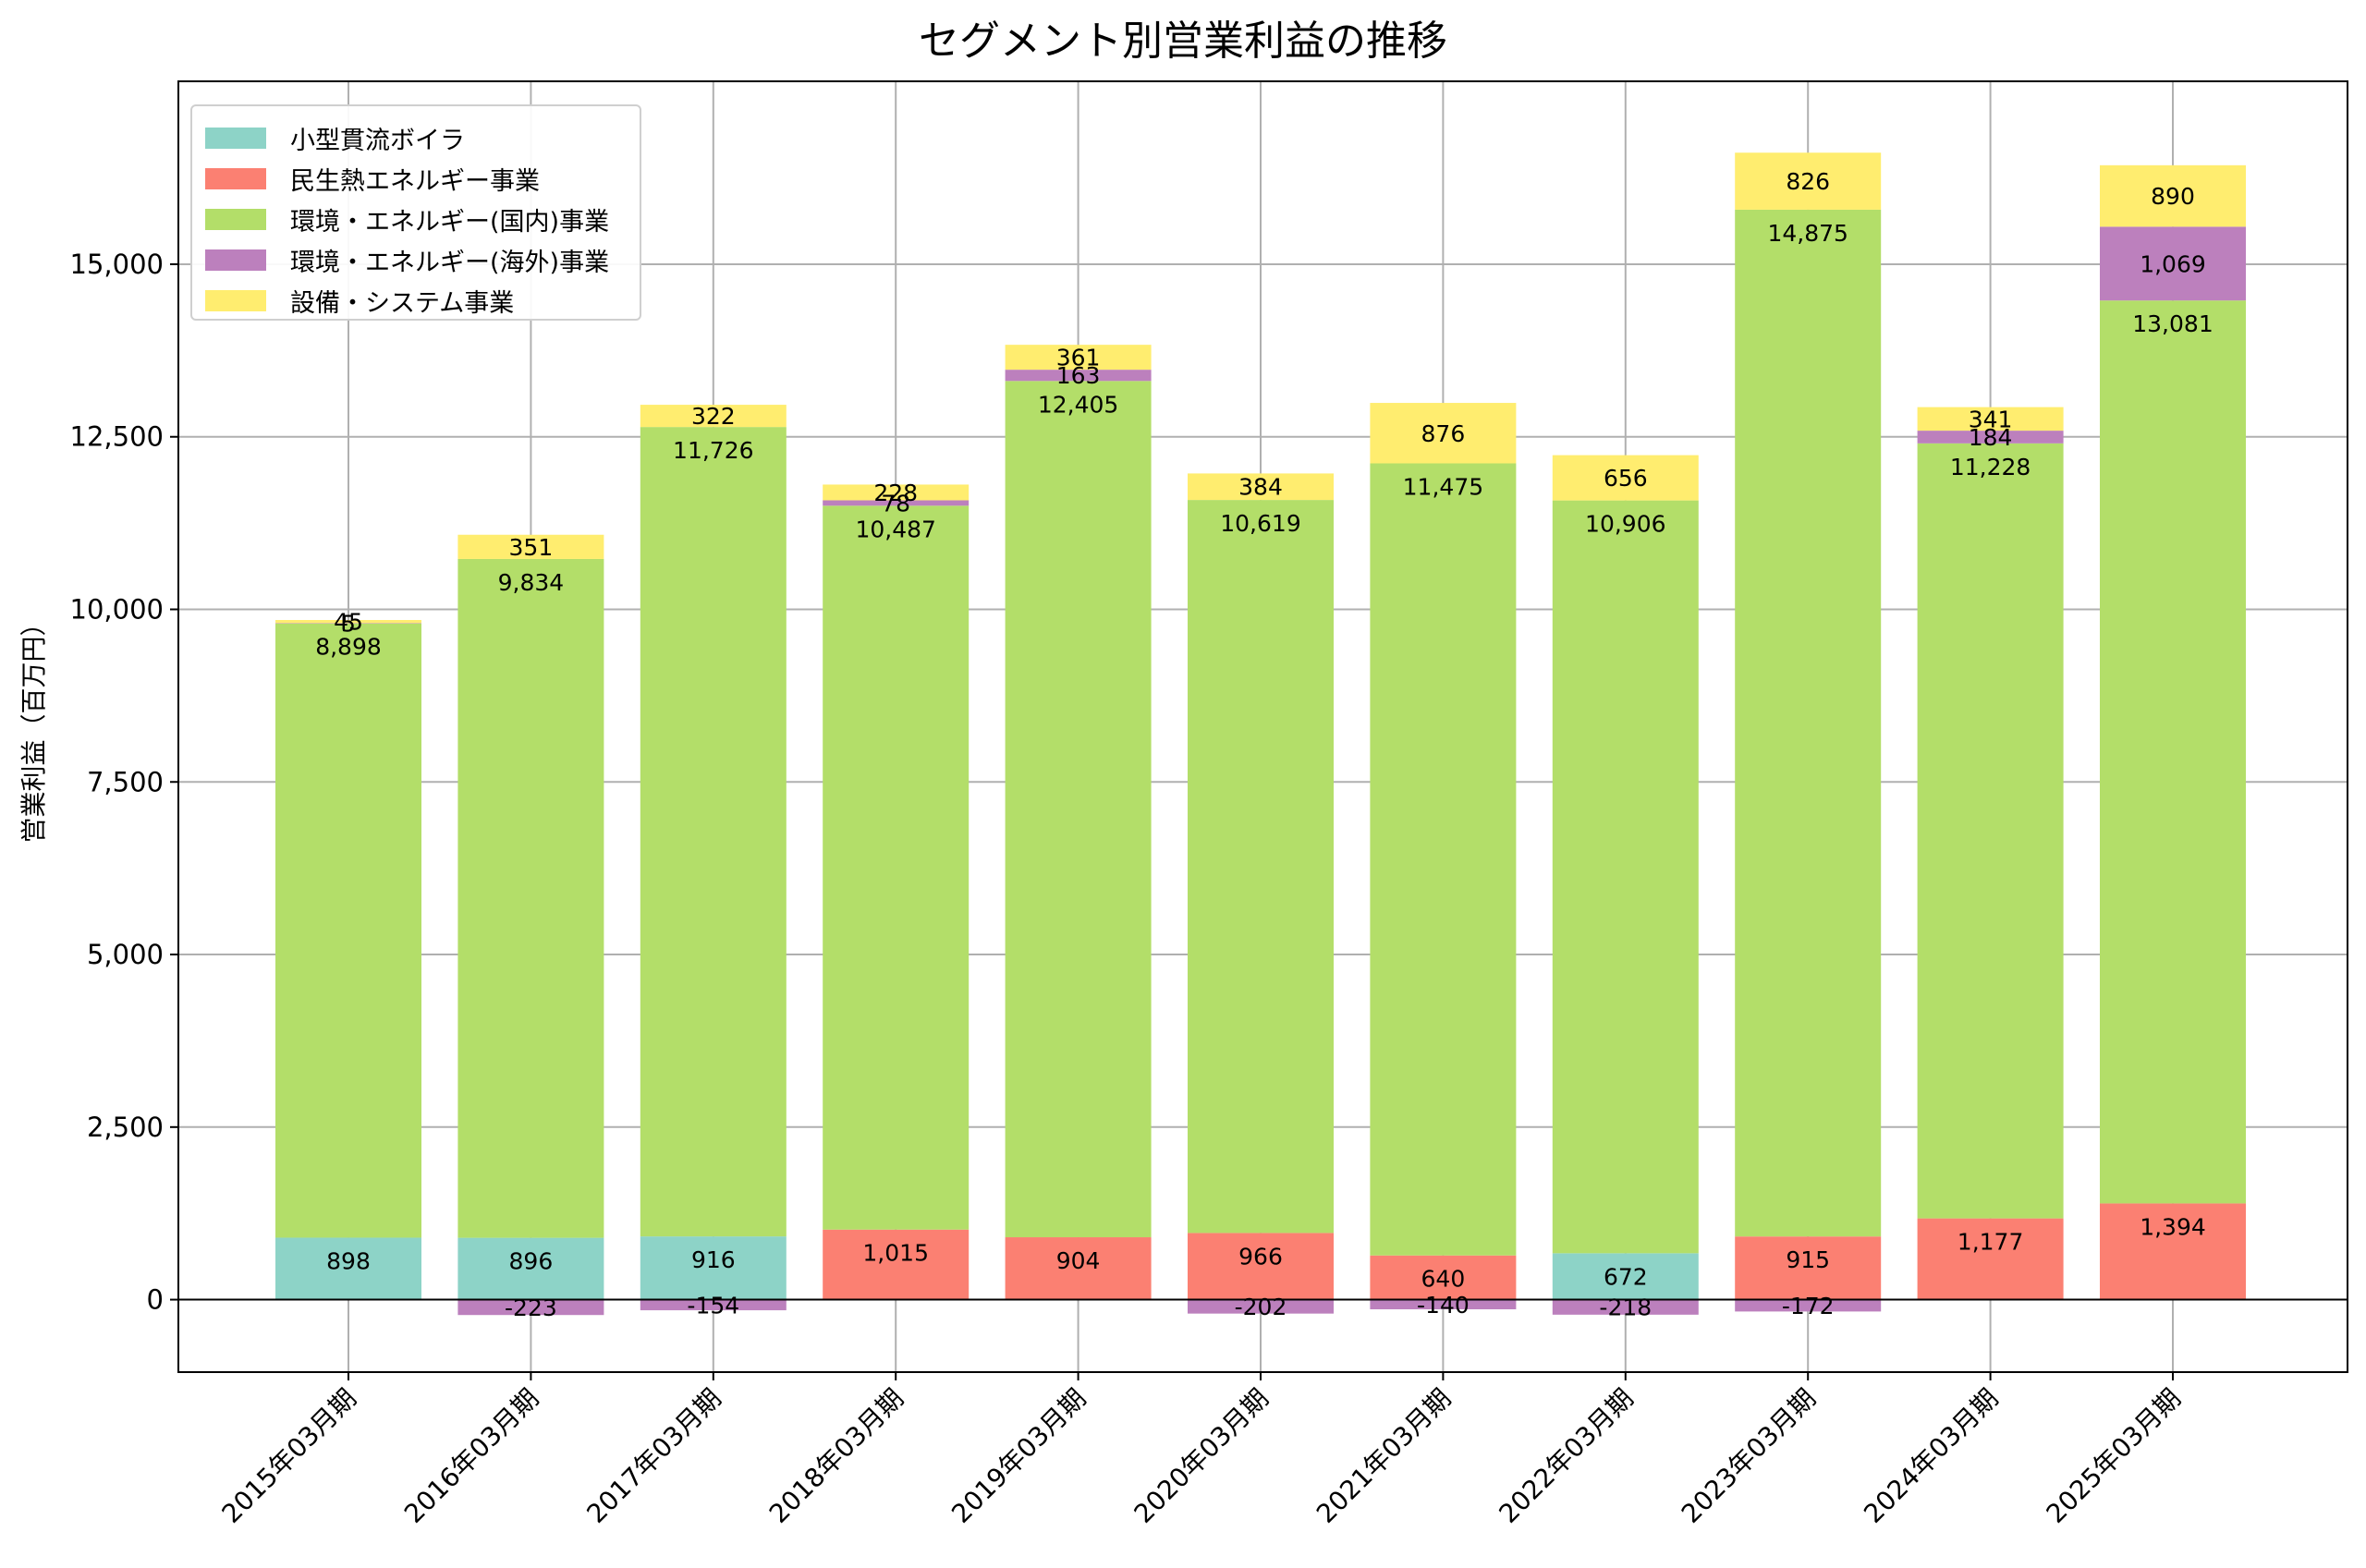 The width and height of the screenshot is (2366, 1568). Describe the element at coordinates (895, 1253) in the screenshot. I see `data-label: 1,015` at that location.